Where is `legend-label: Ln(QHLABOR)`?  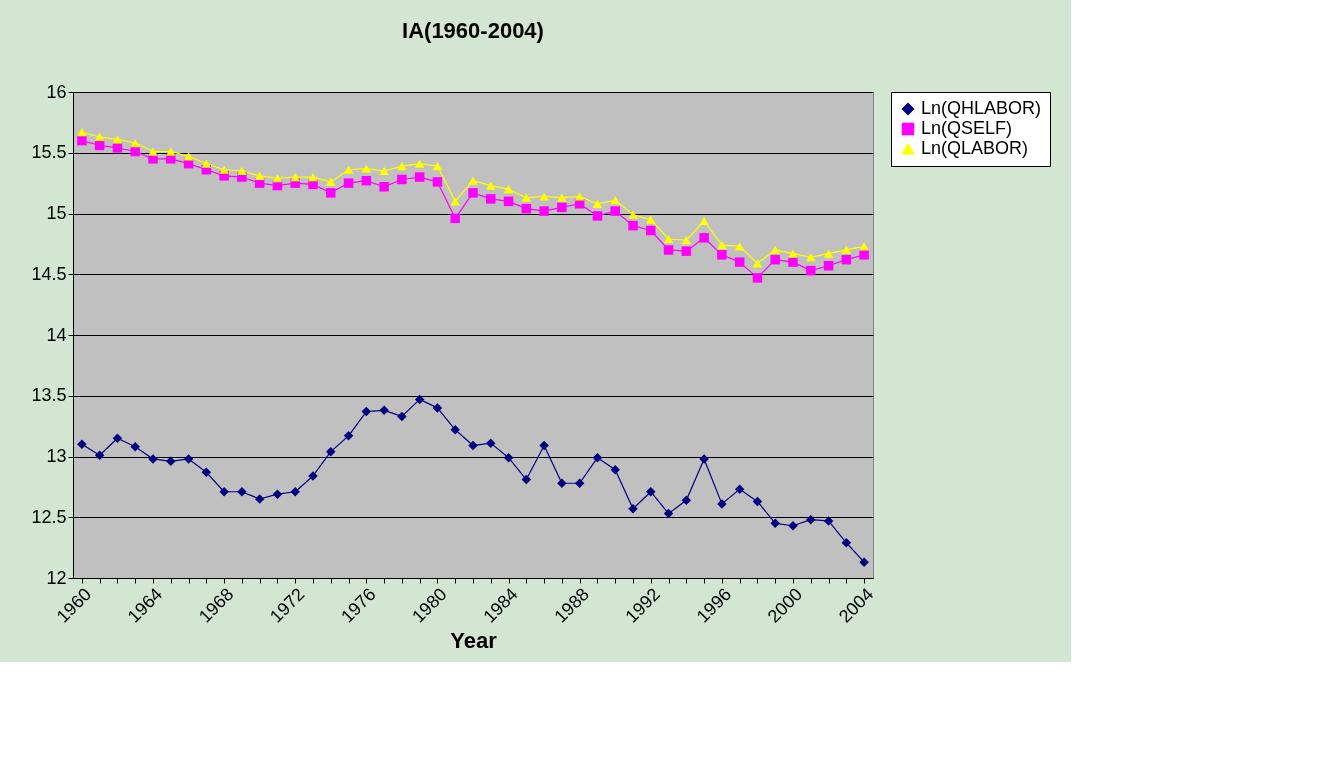
legend-label: Ln(QHLABOR) is located at coordinates (981, 108).